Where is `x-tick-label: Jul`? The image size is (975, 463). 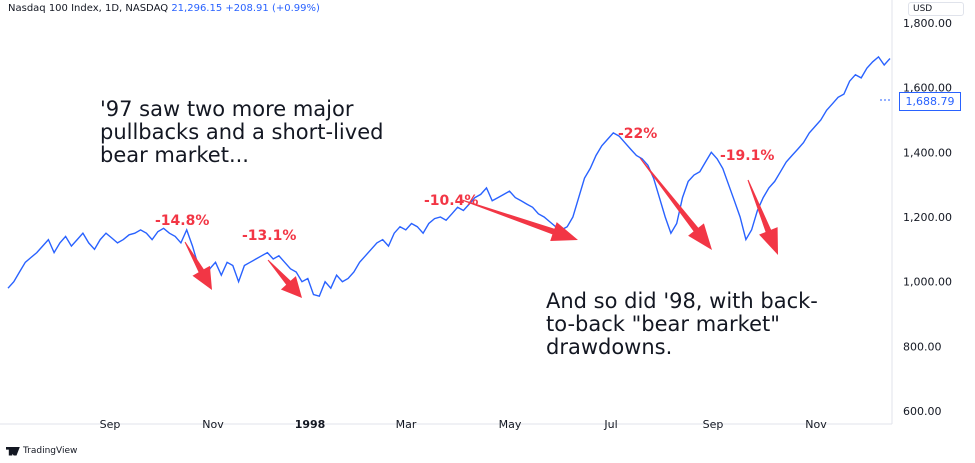
x-tick-label: Jul is located at coordinates (610, 424).